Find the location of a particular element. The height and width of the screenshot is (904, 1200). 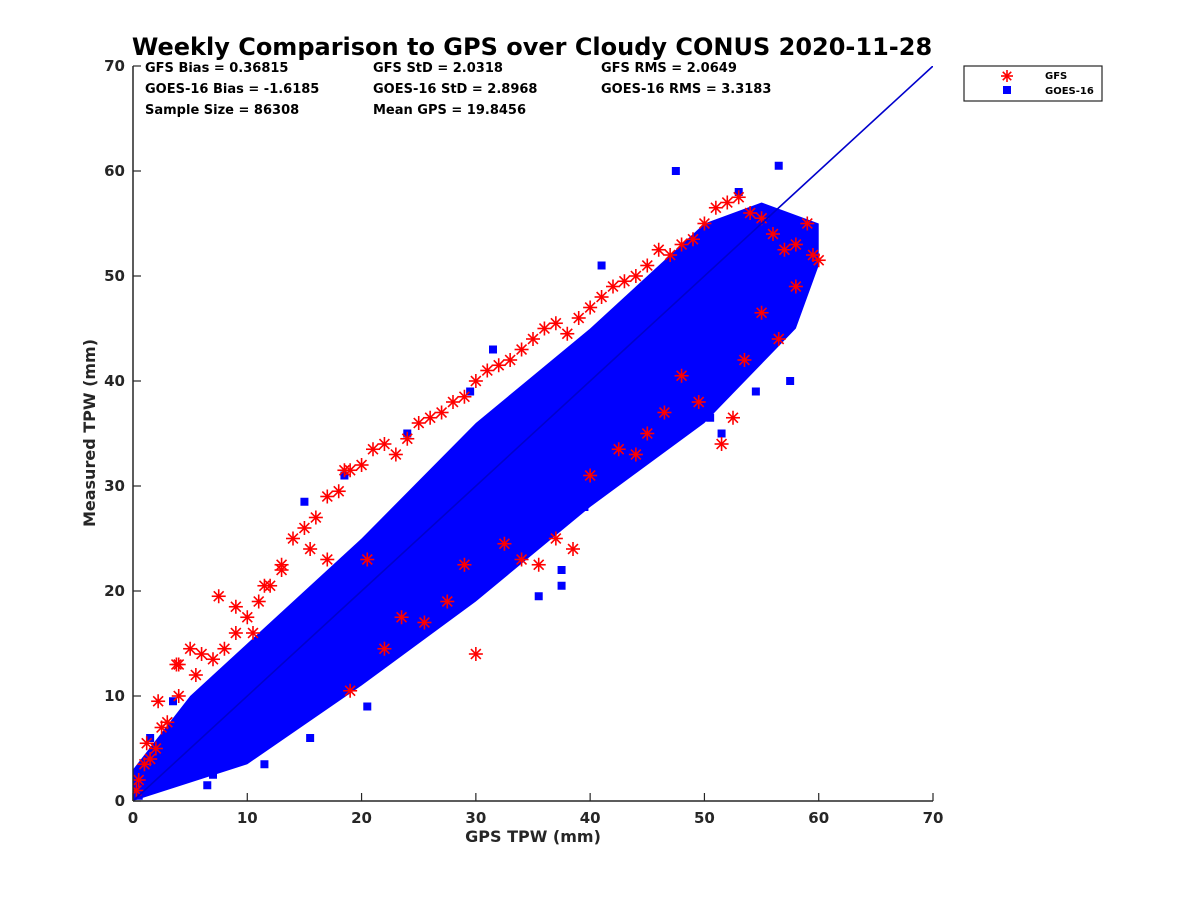

stat-text: Sample Size = 86308 is located at coordinates (222, 110).